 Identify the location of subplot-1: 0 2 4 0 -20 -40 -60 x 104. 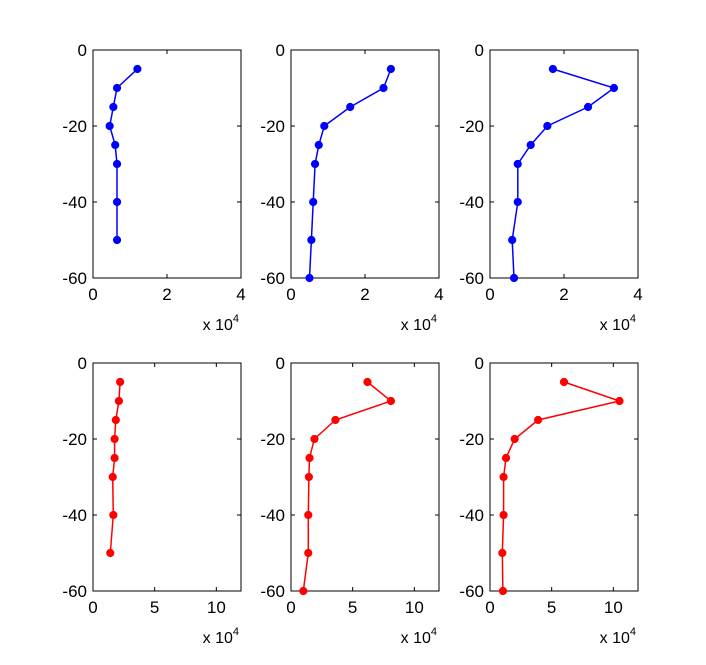
(153, 187).